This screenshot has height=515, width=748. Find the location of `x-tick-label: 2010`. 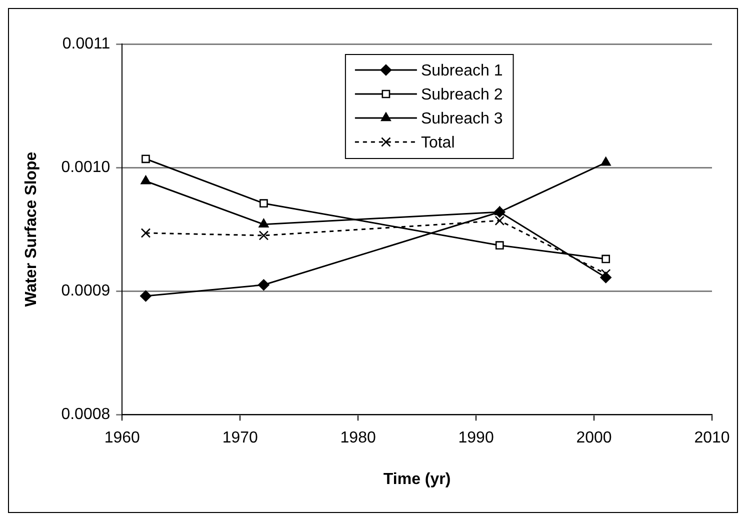

x-tick-label: 2010 is located at coordinates (712, 438).